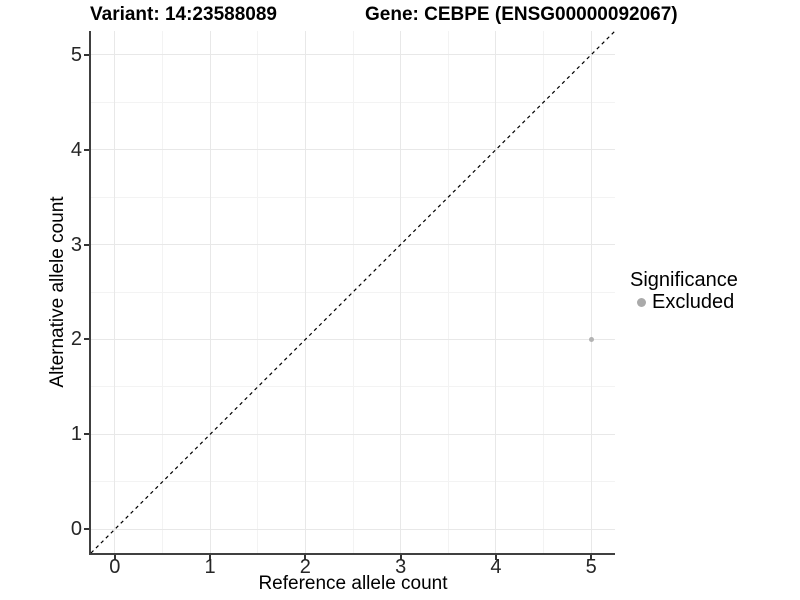  What do you see at coordinates (76, 54) in the screenshot?
I see `y-tick-label: 5` at bounding box center [76, 54].